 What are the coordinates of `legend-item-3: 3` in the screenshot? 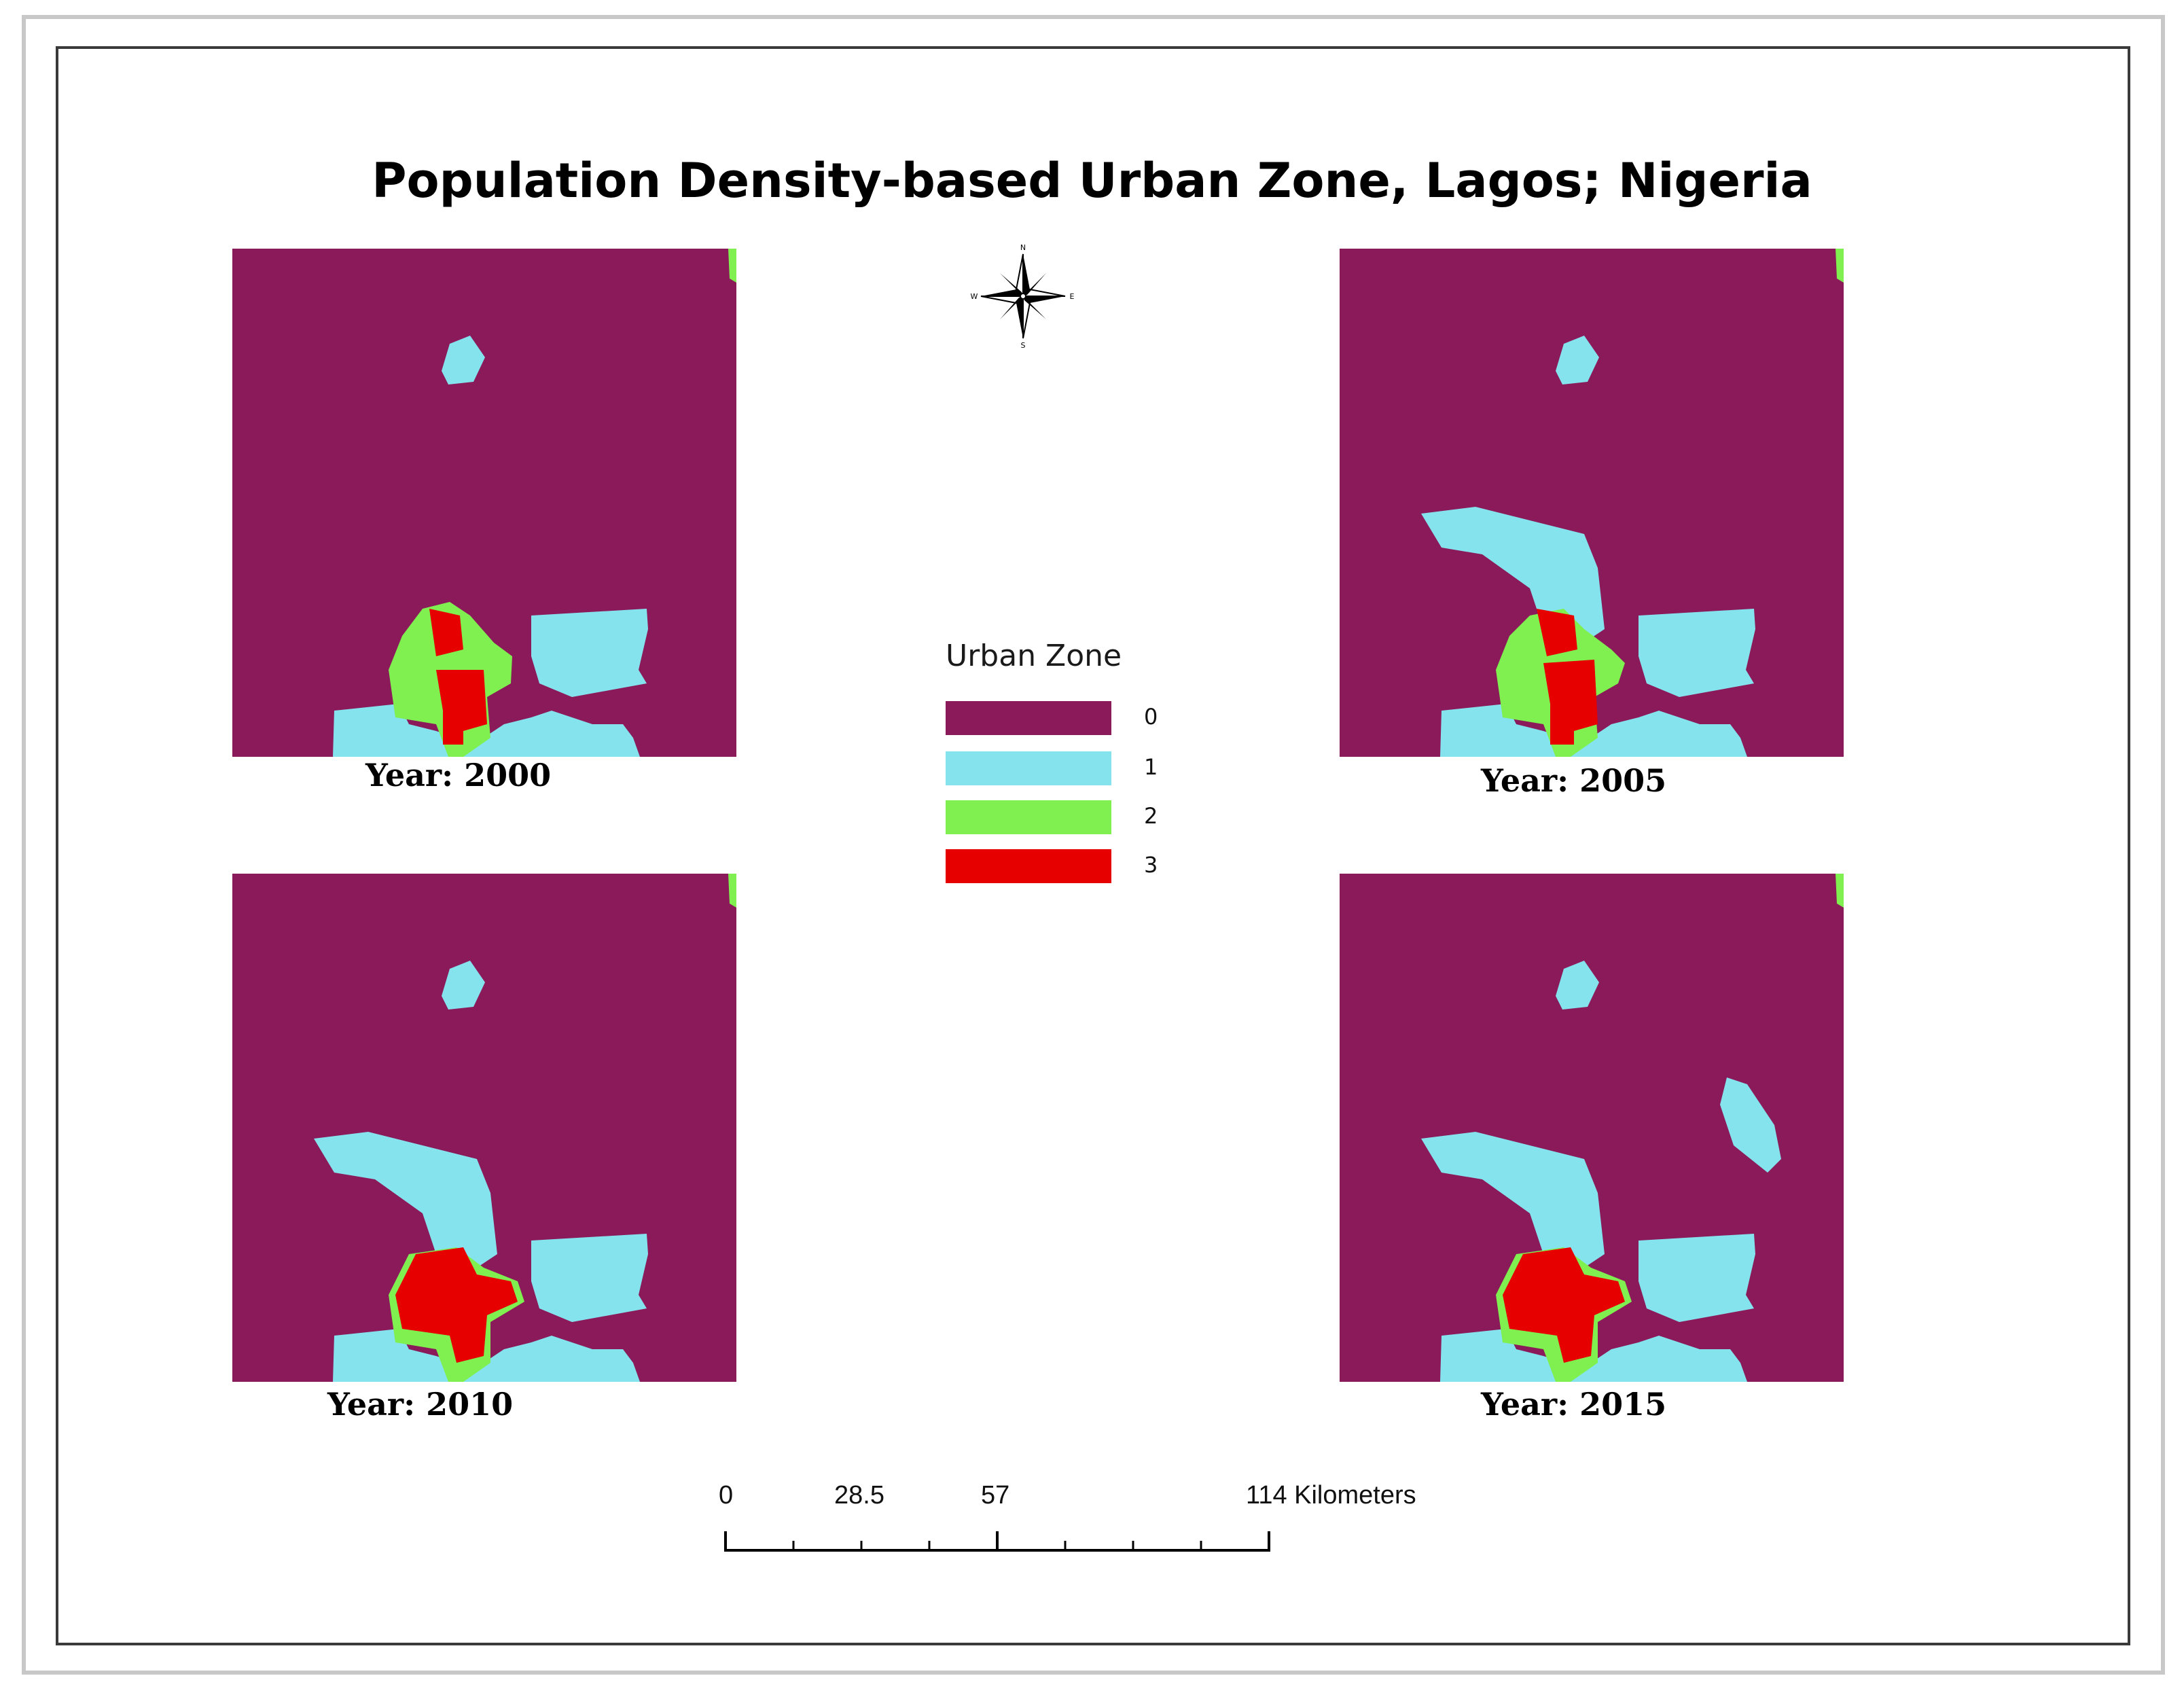 It's located at (1054, 866).